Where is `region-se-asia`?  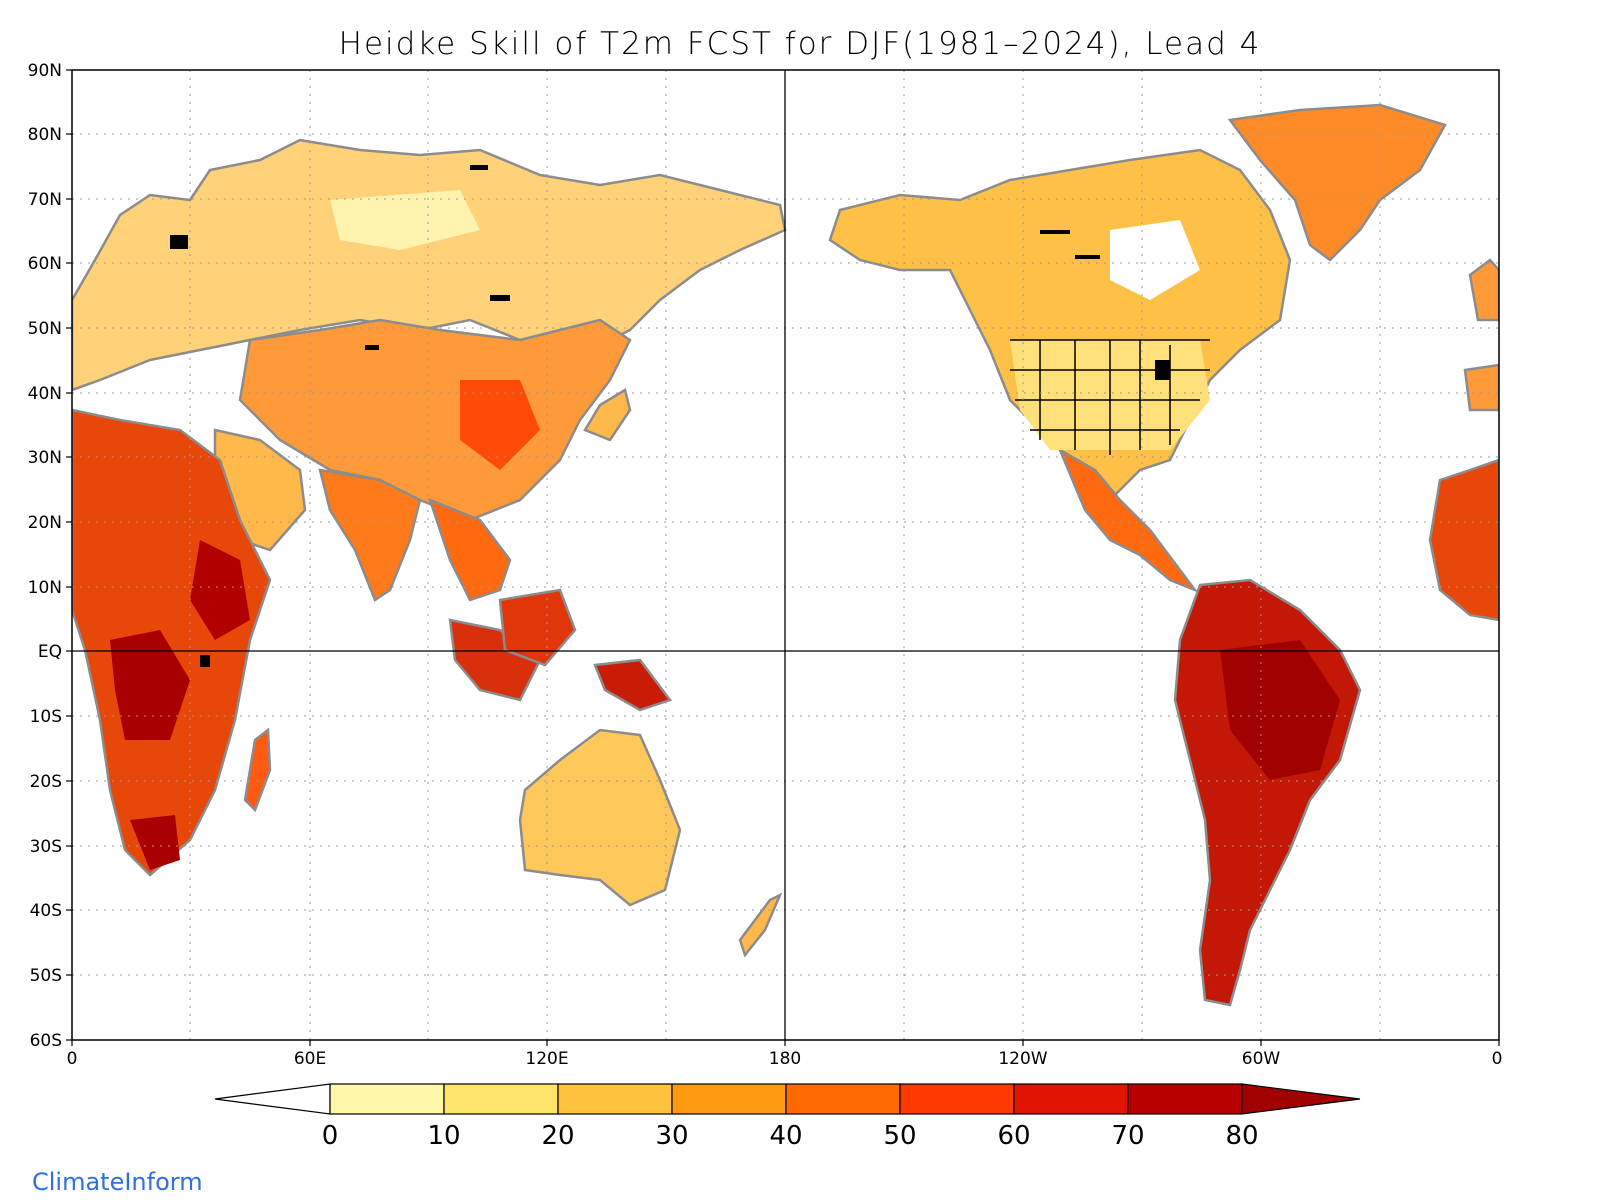 region-se-asia is located at coordinates (469, 549).